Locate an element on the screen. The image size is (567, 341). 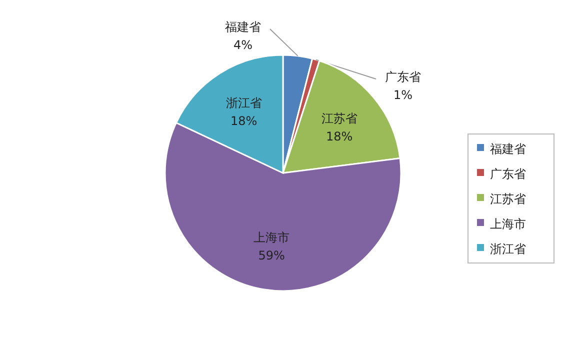
data-label: 4% is located at coordinates (243, 45).